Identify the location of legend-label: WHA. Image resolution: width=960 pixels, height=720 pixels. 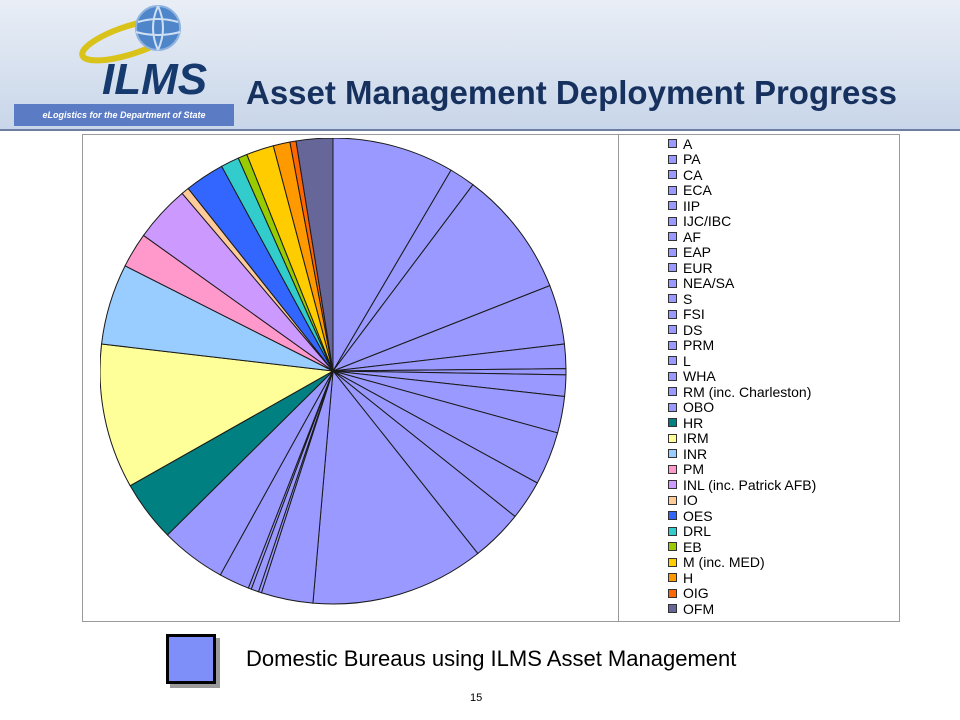
(699, 376).